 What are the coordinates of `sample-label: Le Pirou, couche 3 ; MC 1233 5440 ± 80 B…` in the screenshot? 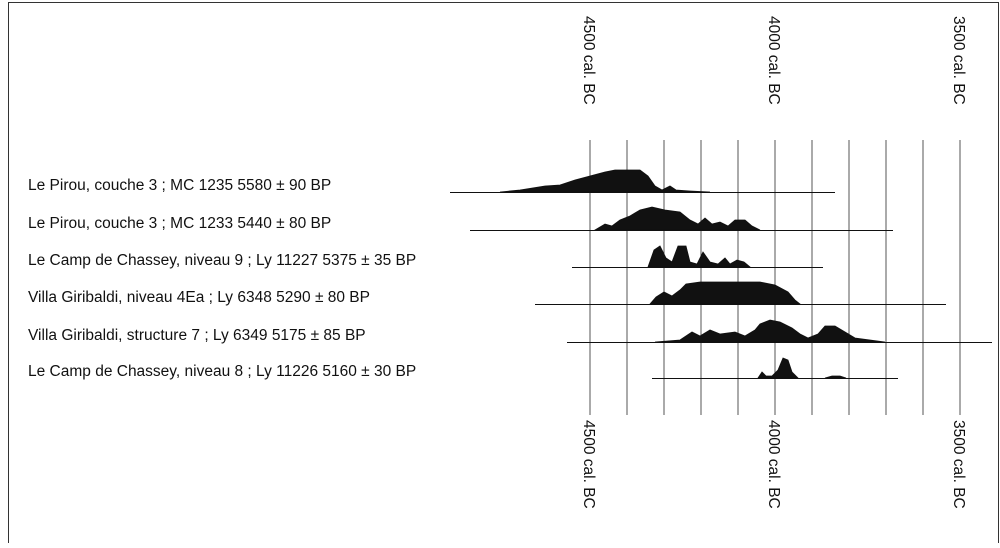 It's located at (179, 223).